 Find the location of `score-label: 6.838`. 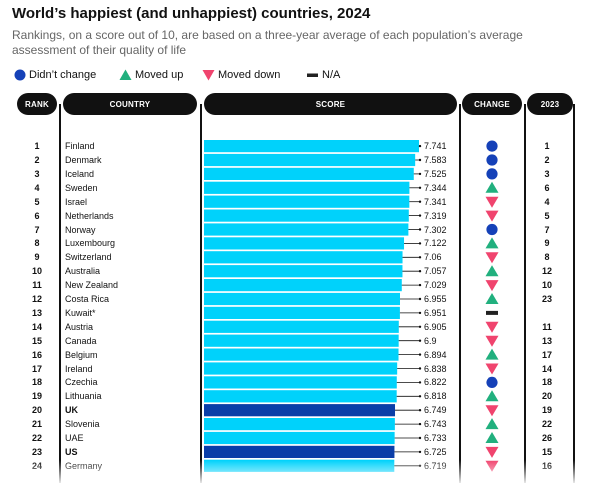

score-label: 6.838 is located at coordinates (435, 368).